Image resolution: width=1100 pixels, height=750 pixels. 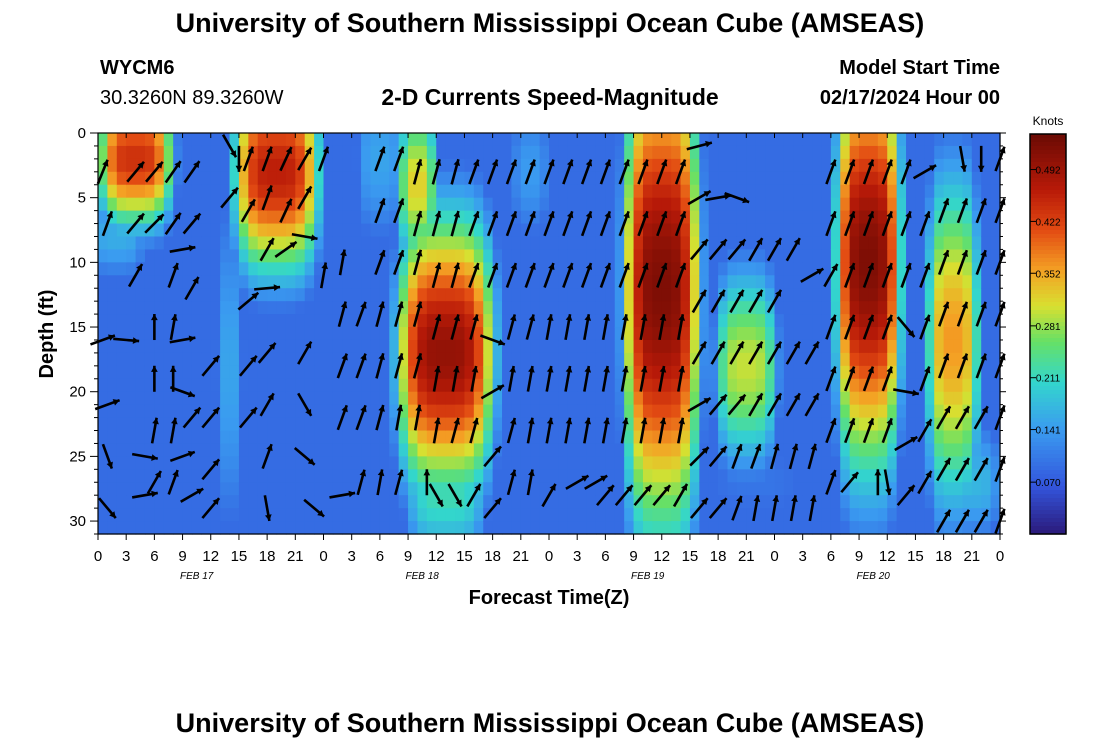 I want to click on y-tick-label: 25, so click(x=77, y=456).